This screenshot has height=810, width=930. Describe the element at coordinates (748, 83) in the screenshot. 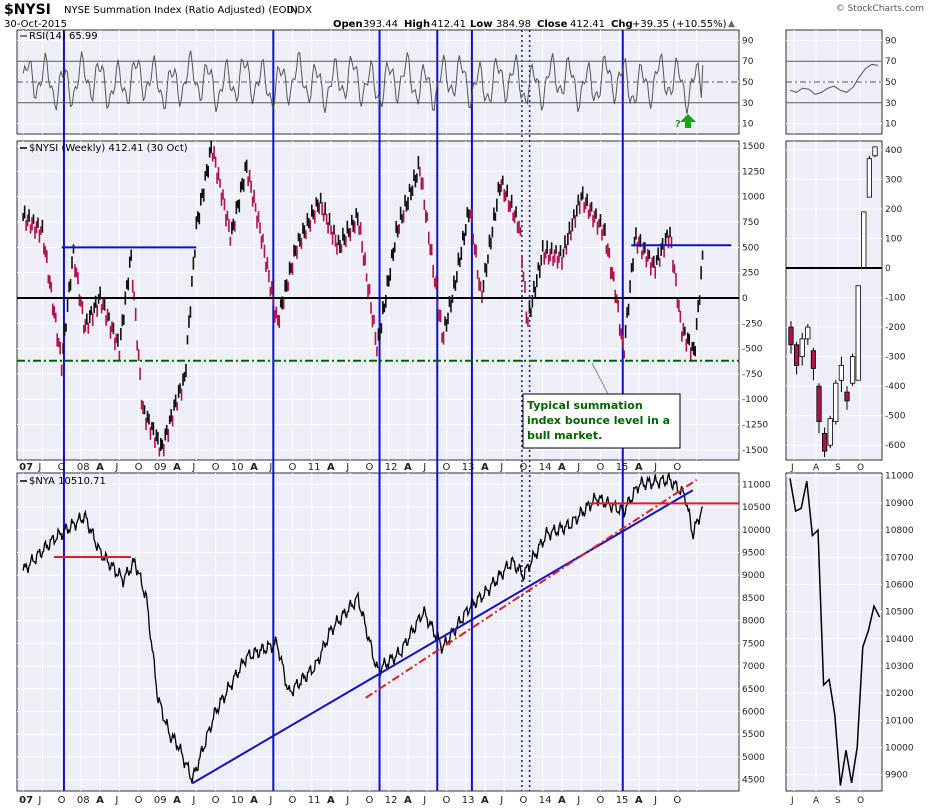

I see `rsi-y-tick-label: 50` at that location.